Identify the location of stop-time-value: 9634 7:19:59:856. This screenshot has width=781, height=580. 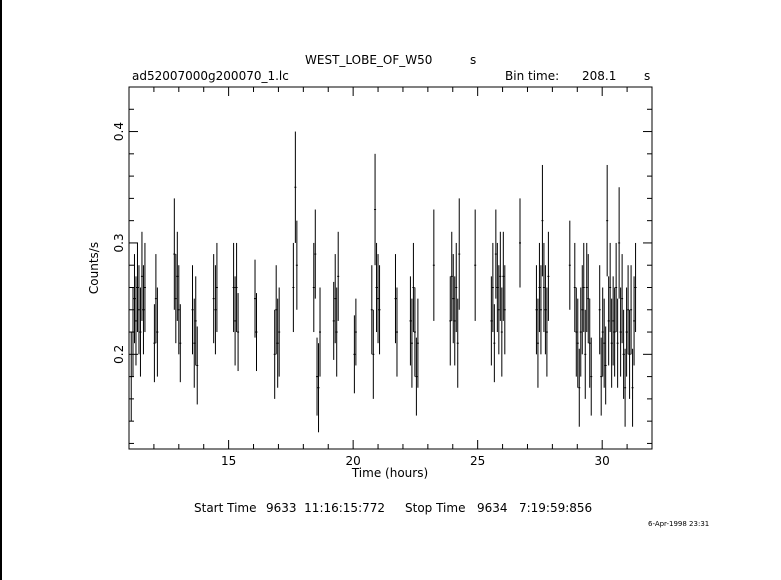
(535, 508).